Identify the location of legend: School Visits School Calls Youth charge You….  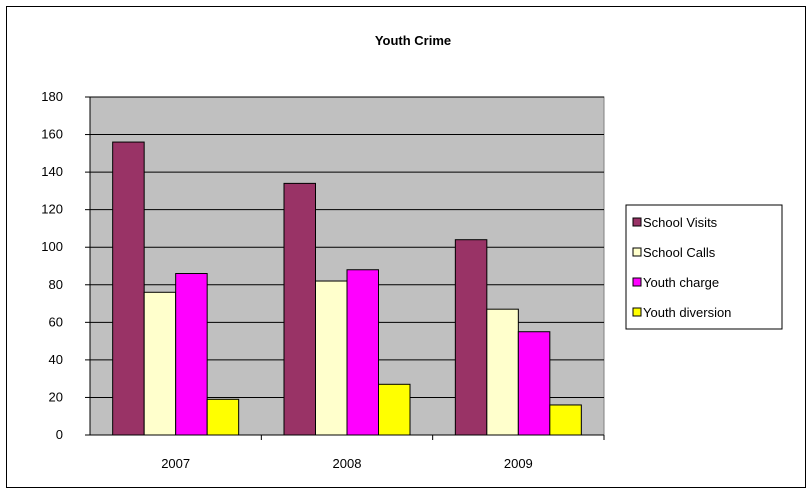
(704, 267).